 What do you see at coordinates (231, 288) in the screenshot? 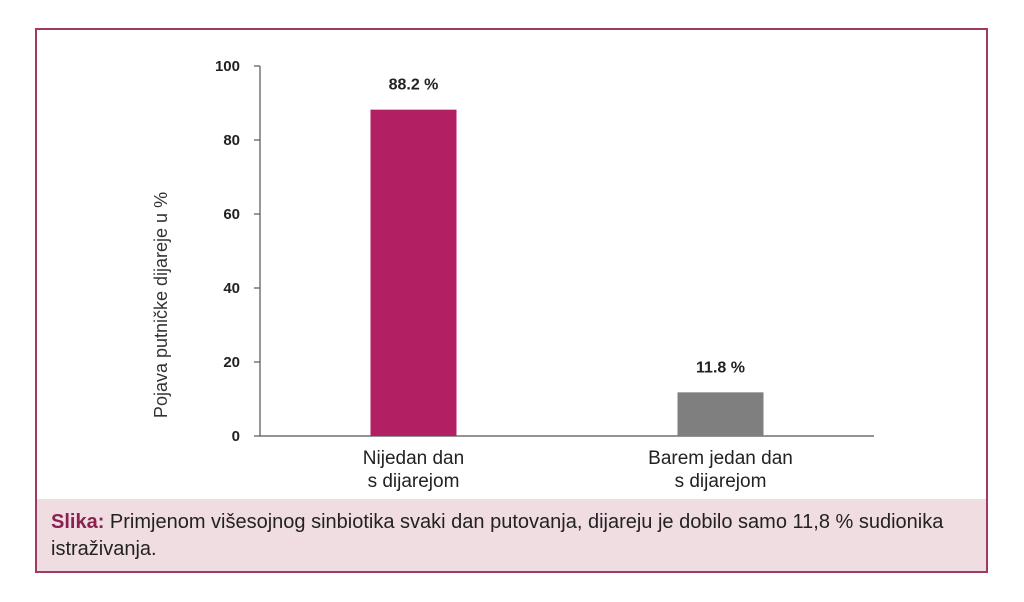
I see `y-tick-label: 40` at bounding box center [231, 288].